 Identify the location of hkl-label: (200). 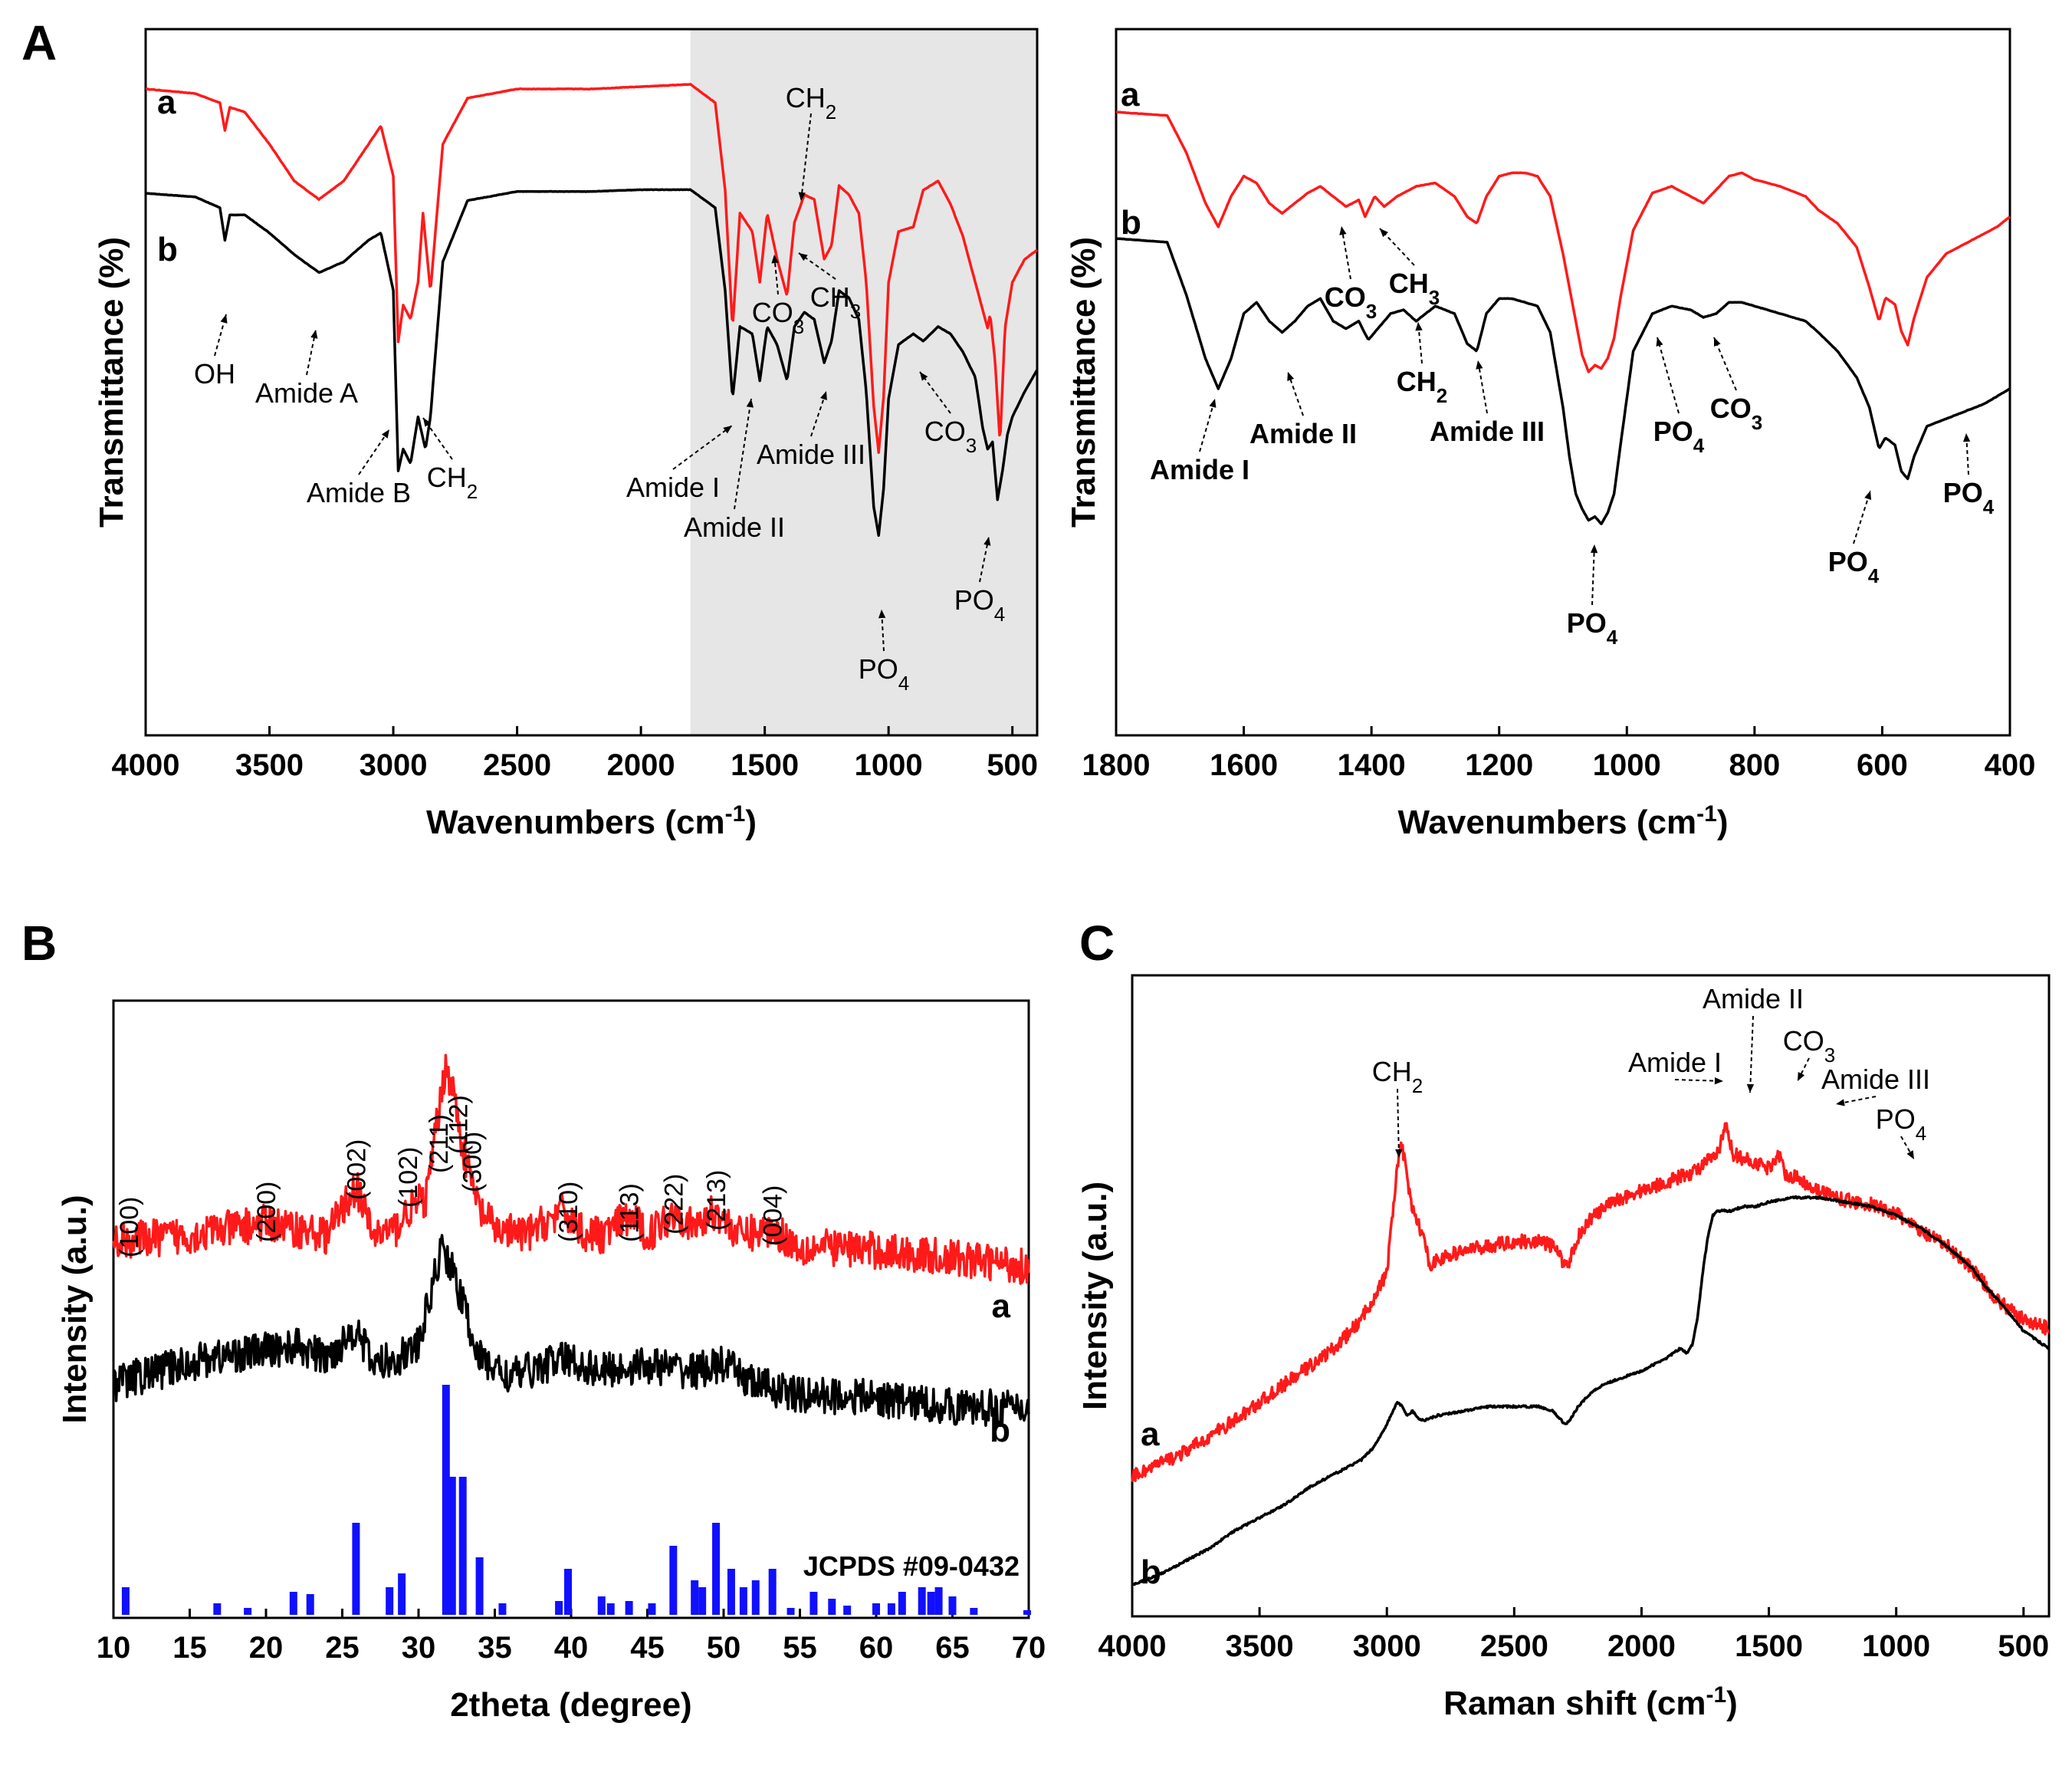
(266, 1212).